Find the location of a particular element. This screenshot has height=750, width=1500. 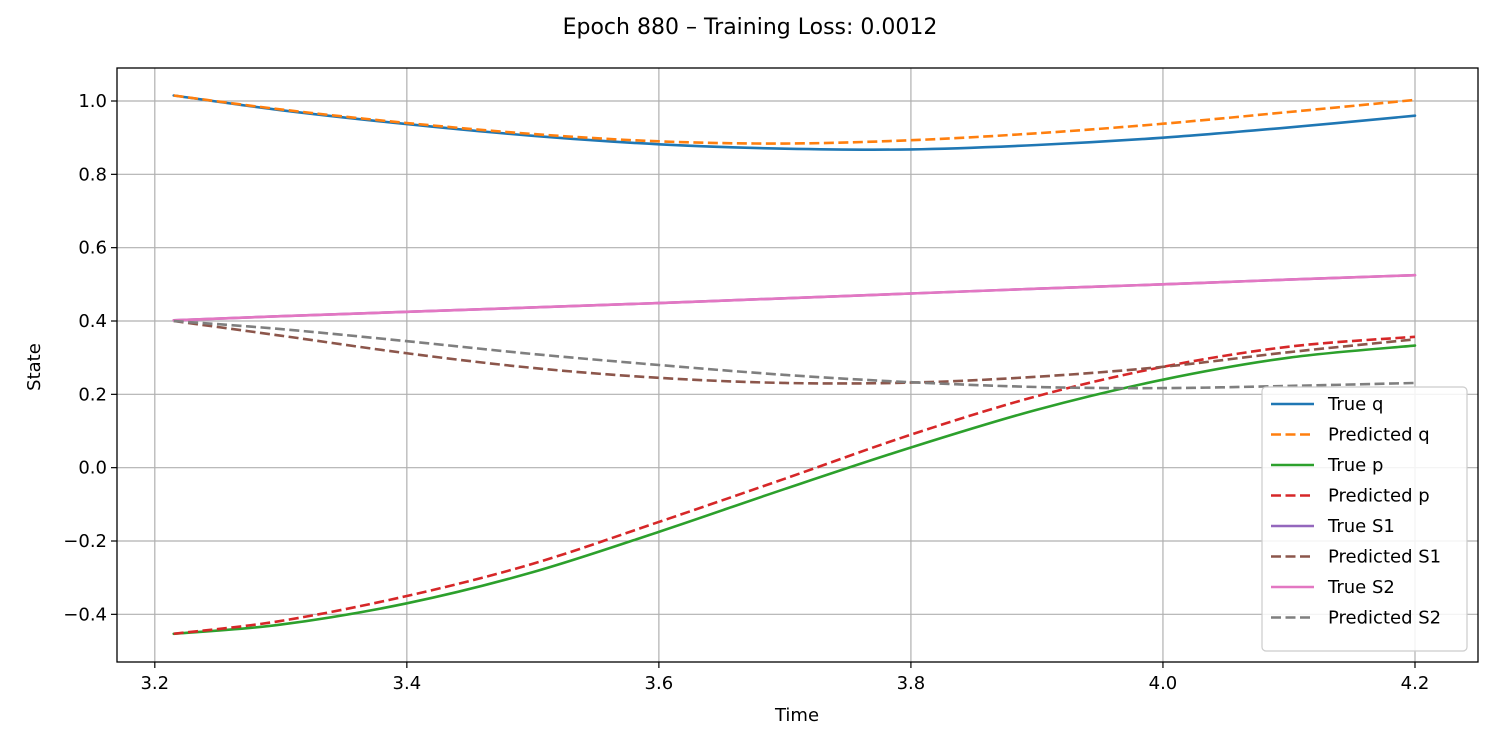

series-line-predicted-q is located at coordinates (794, 119).